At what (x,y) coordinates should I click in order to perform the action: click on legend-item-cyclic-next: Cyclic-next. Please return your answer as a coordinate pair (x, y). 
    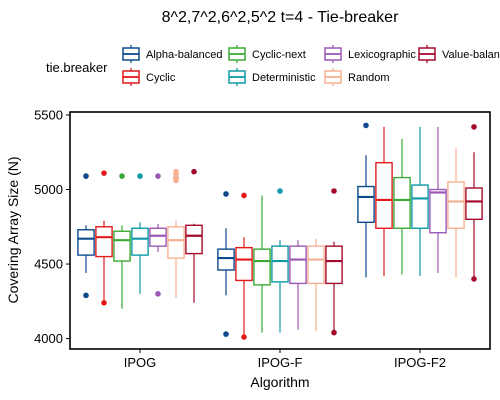
    Looking at the image, I should click on (267, 54).